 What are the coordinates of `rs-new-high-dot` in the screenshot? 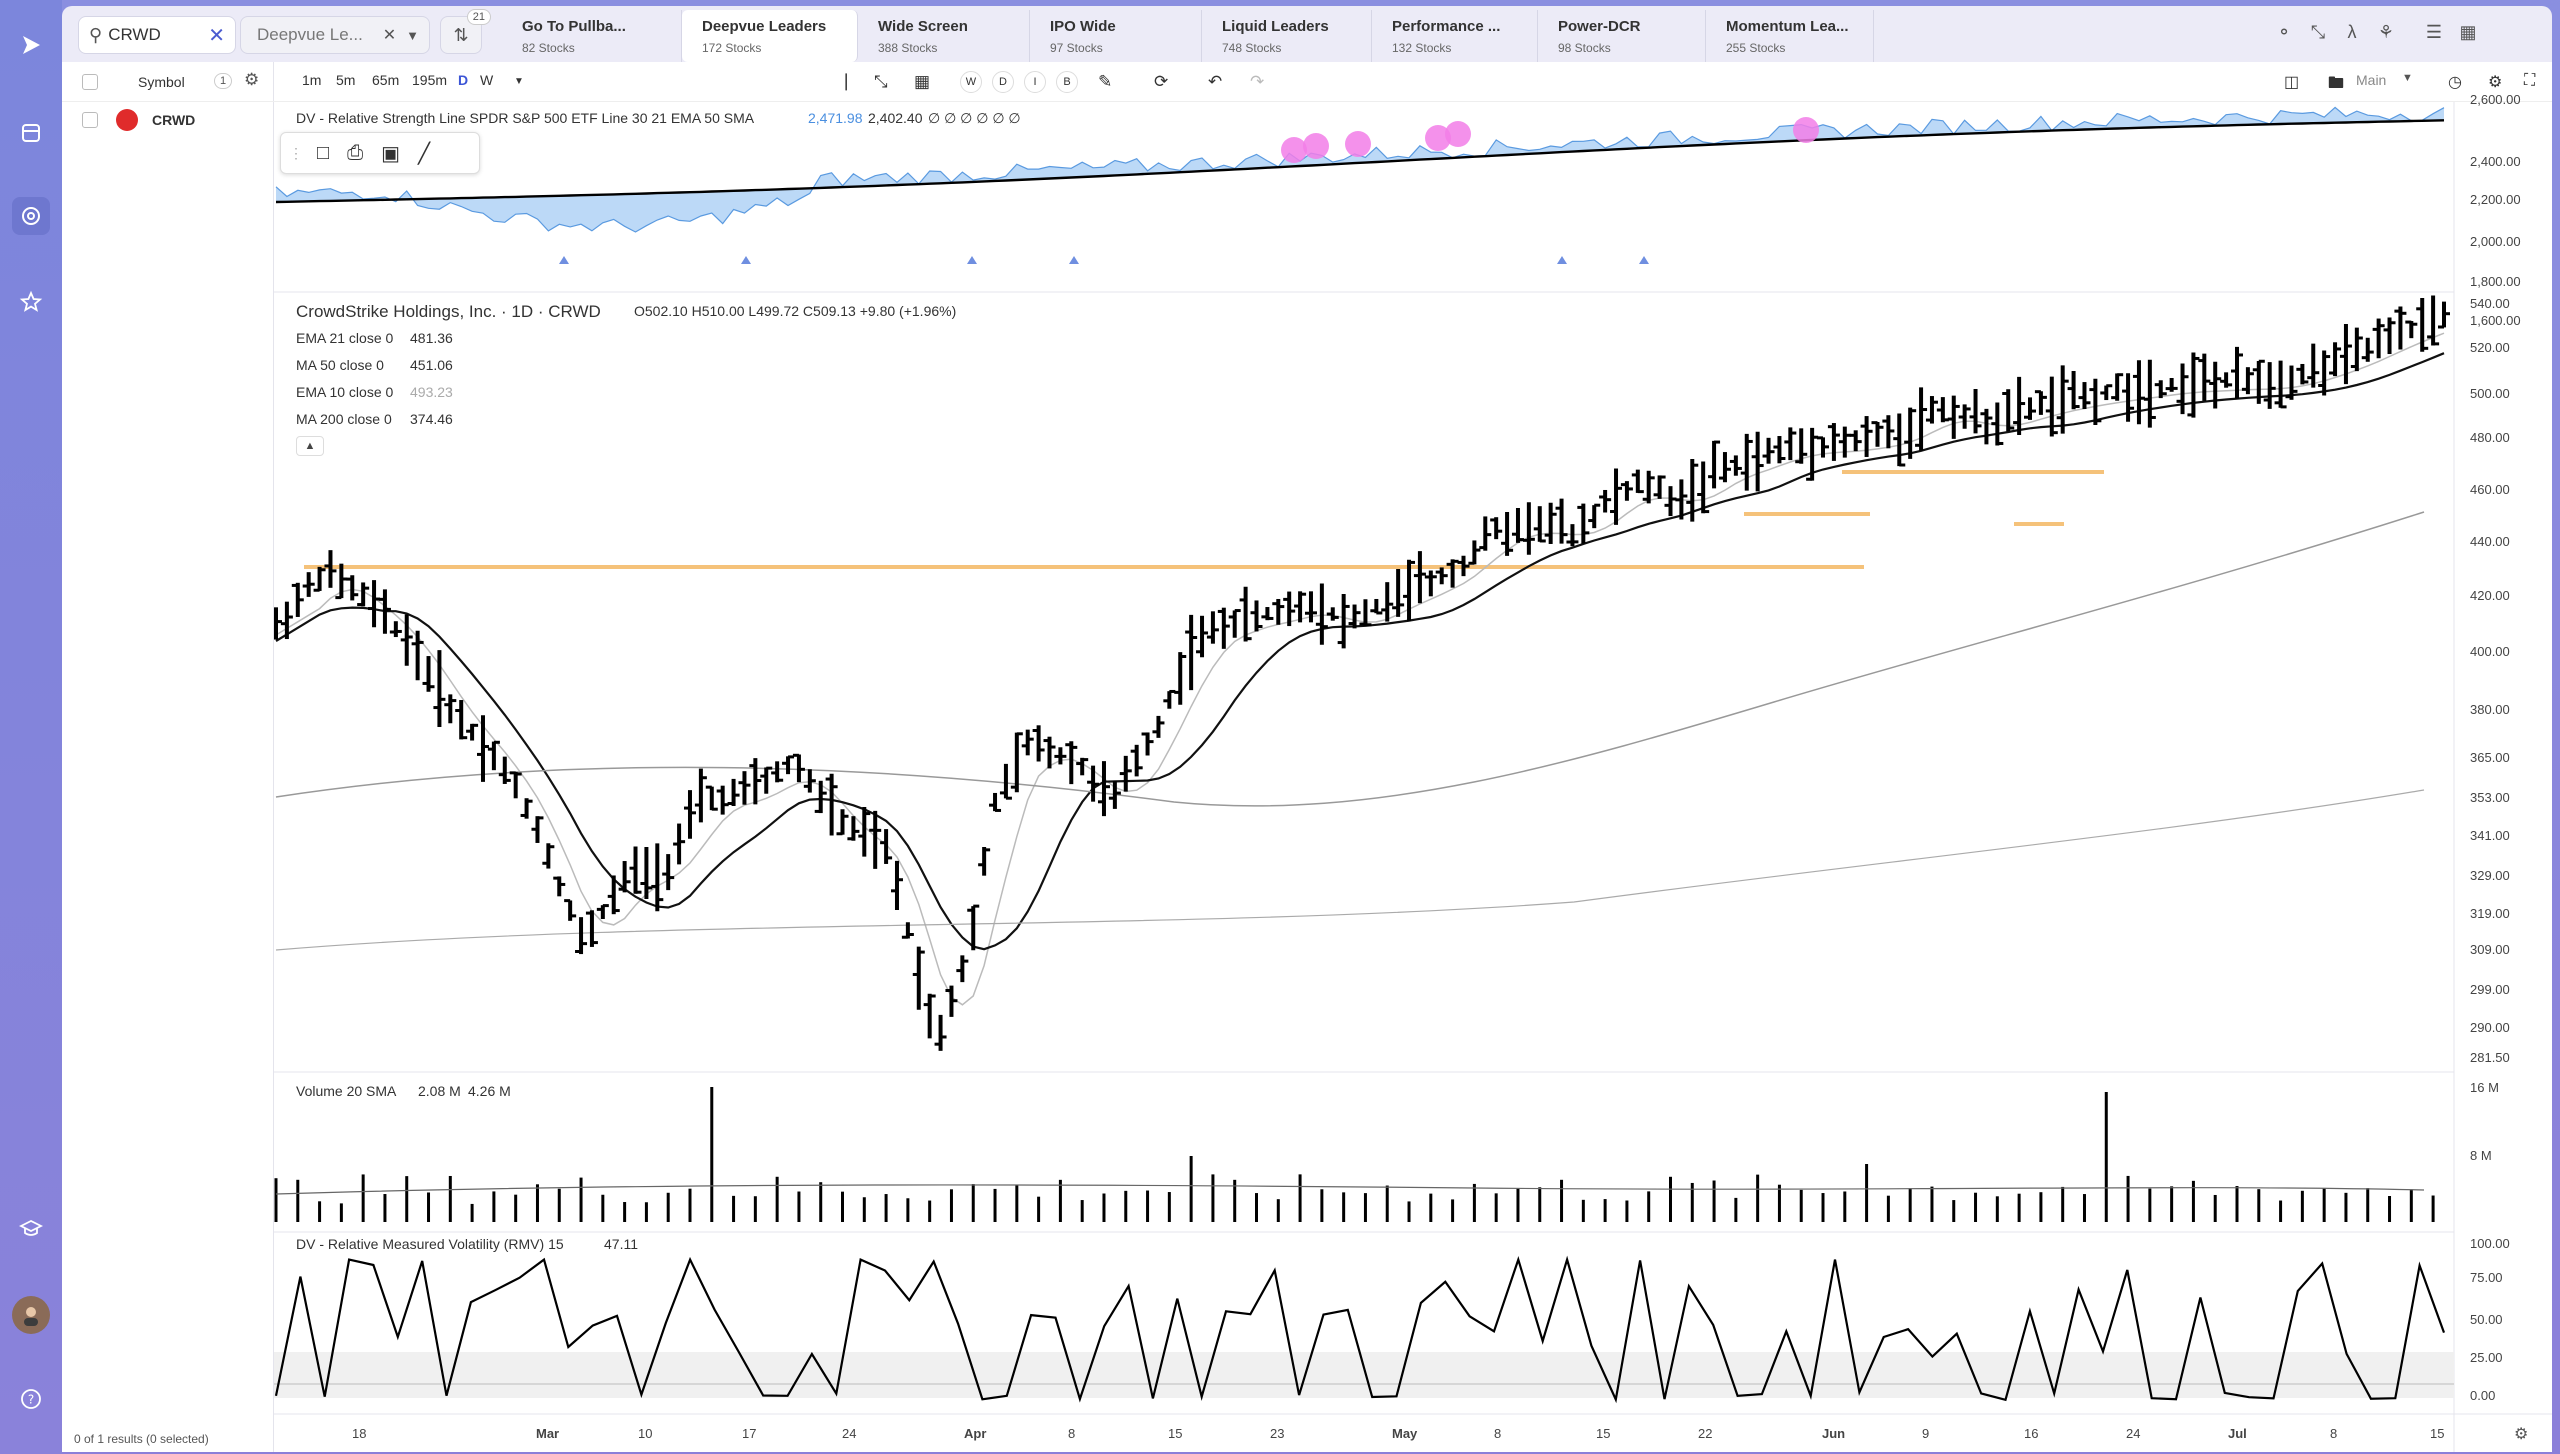 It's located at (1806, 130).